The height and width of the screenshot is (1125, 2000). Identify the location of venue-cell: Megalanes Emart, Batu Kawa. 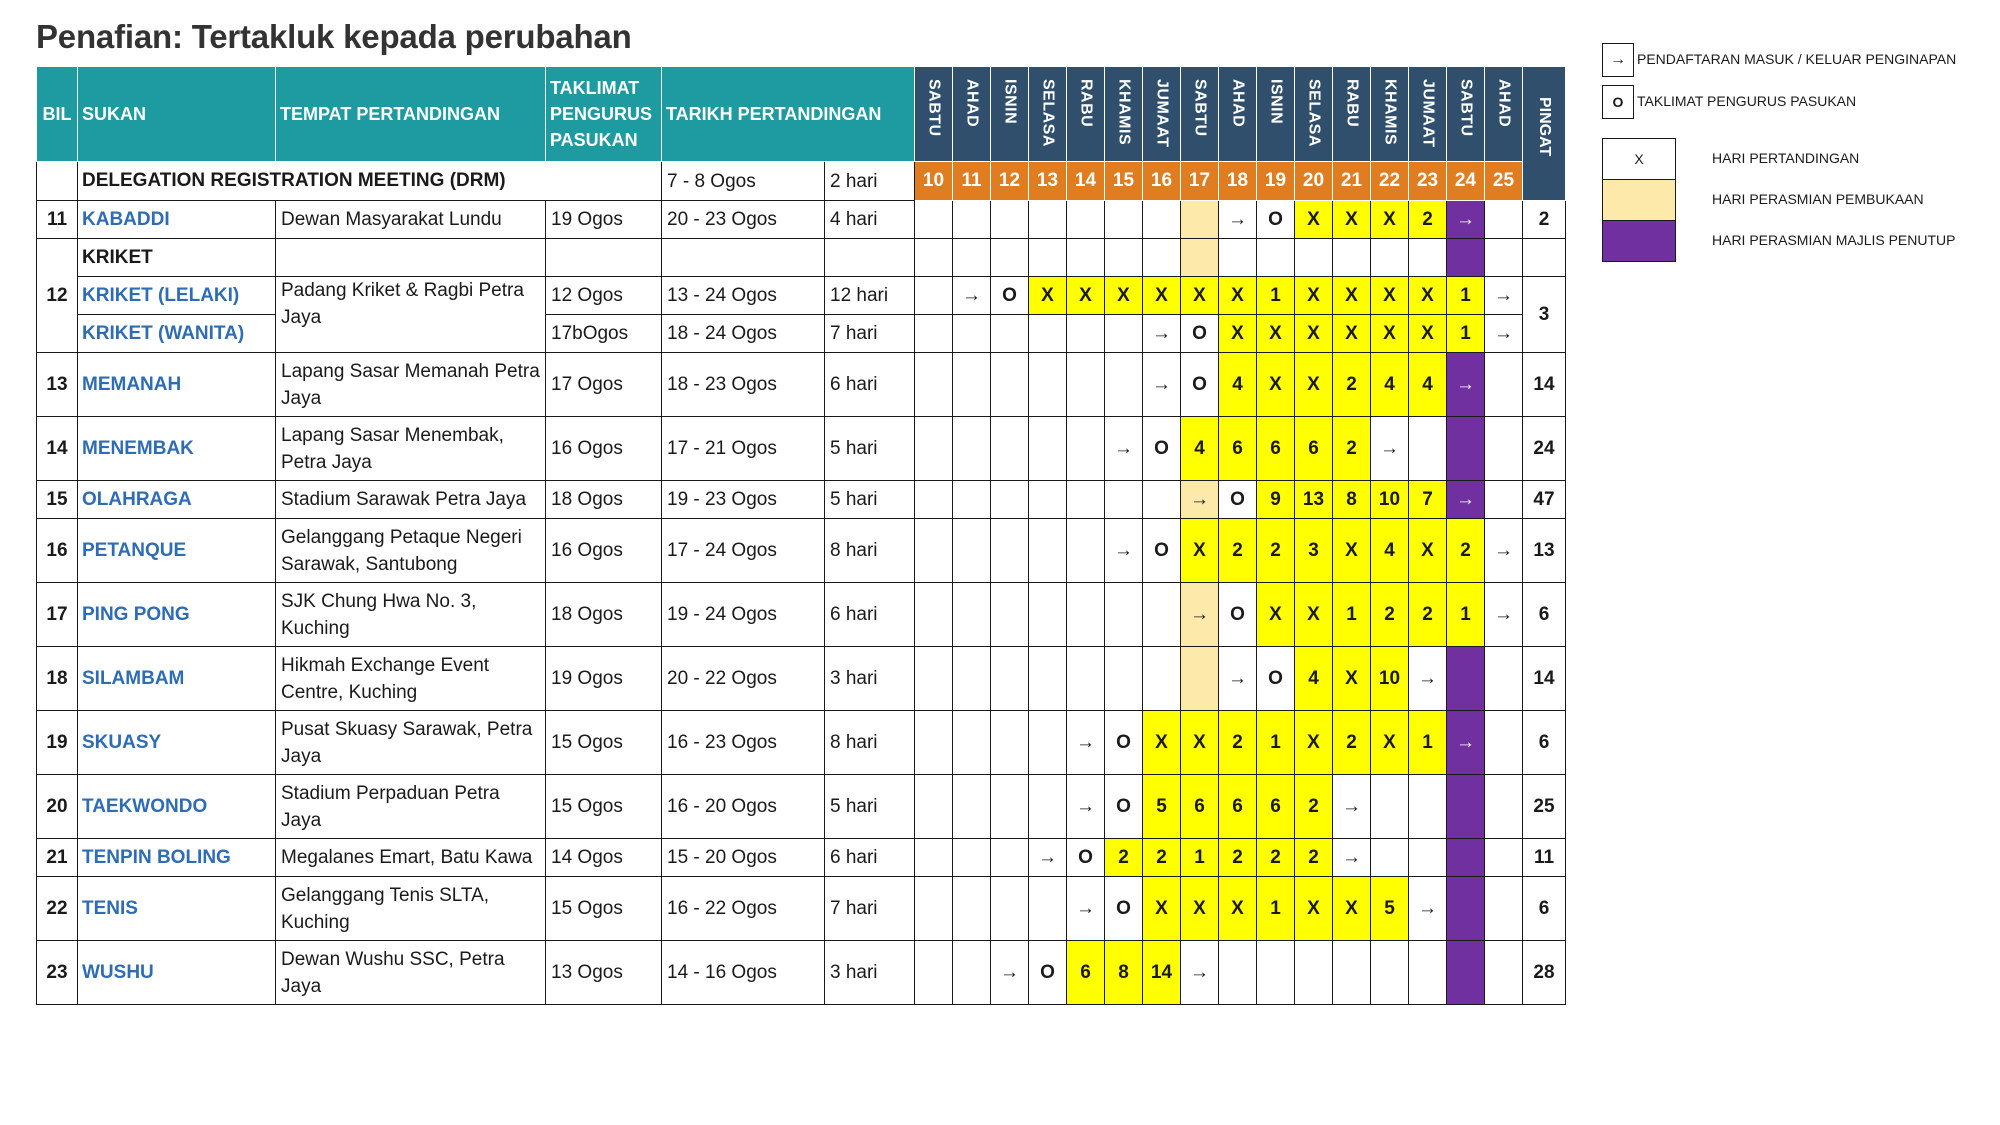
(410, 857).